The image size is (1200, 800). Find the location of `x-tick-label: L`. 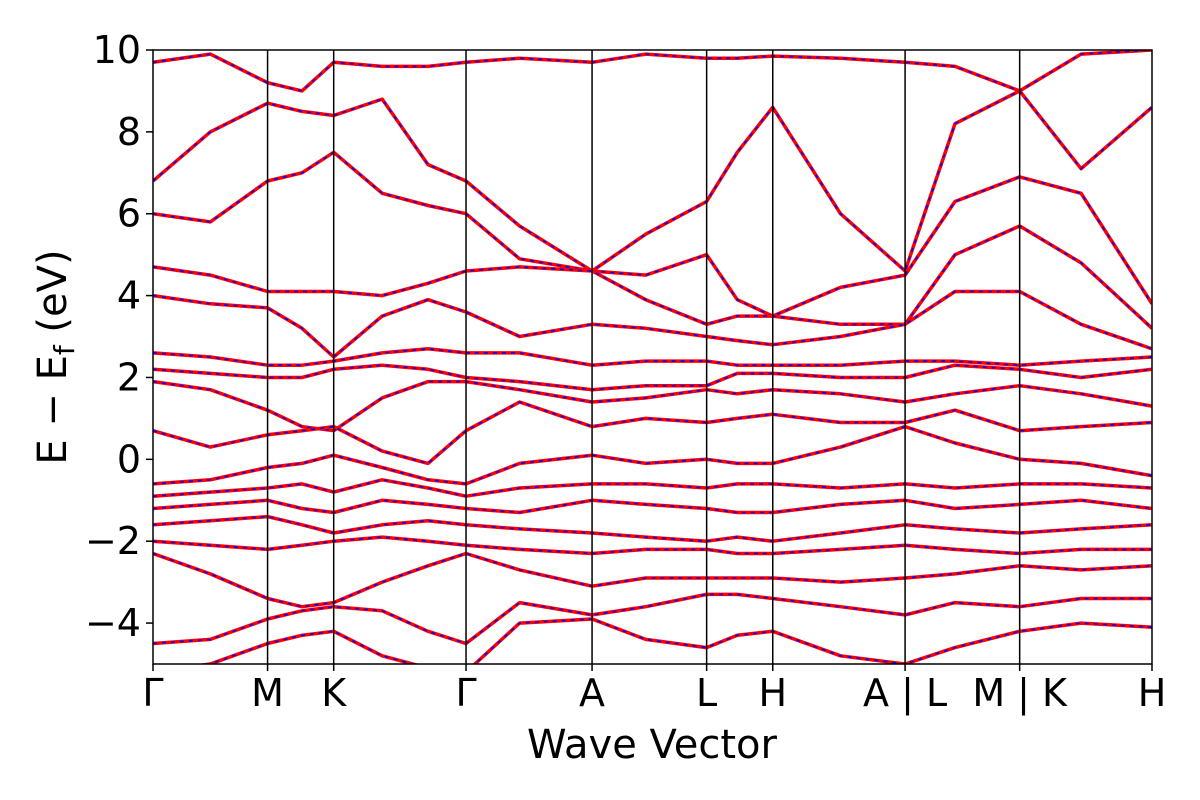

x-tick-label: L is located at coordinates (706, 693).